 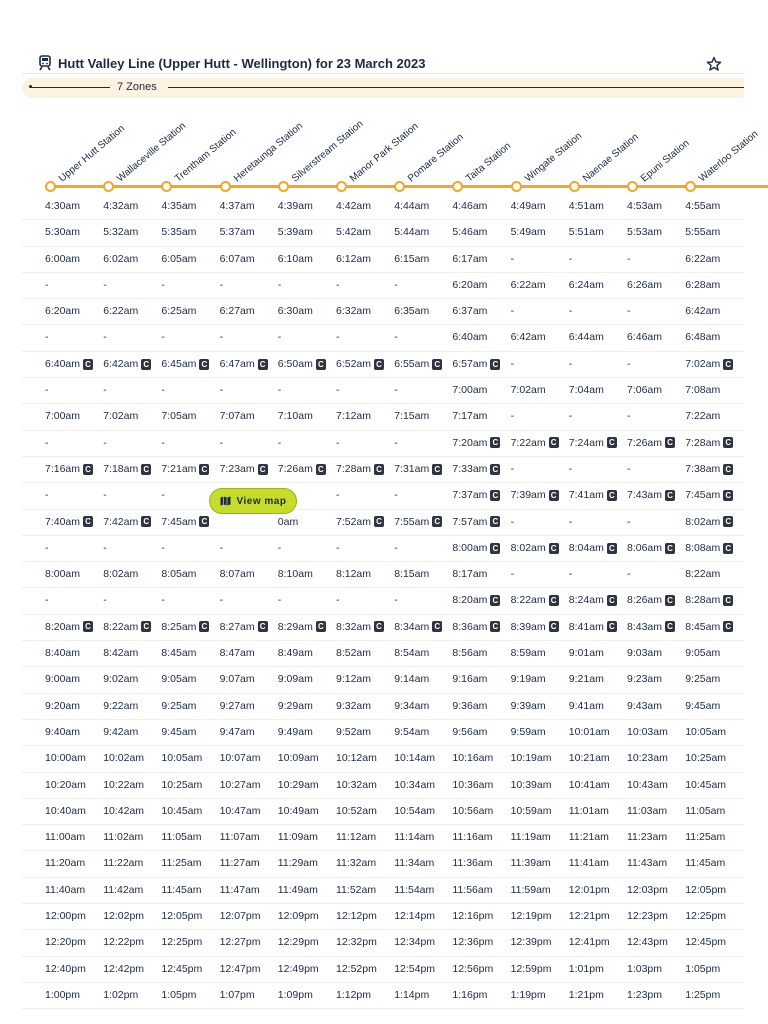 I want to click on departure-time: 9:07am, so click(x=237, y=679).